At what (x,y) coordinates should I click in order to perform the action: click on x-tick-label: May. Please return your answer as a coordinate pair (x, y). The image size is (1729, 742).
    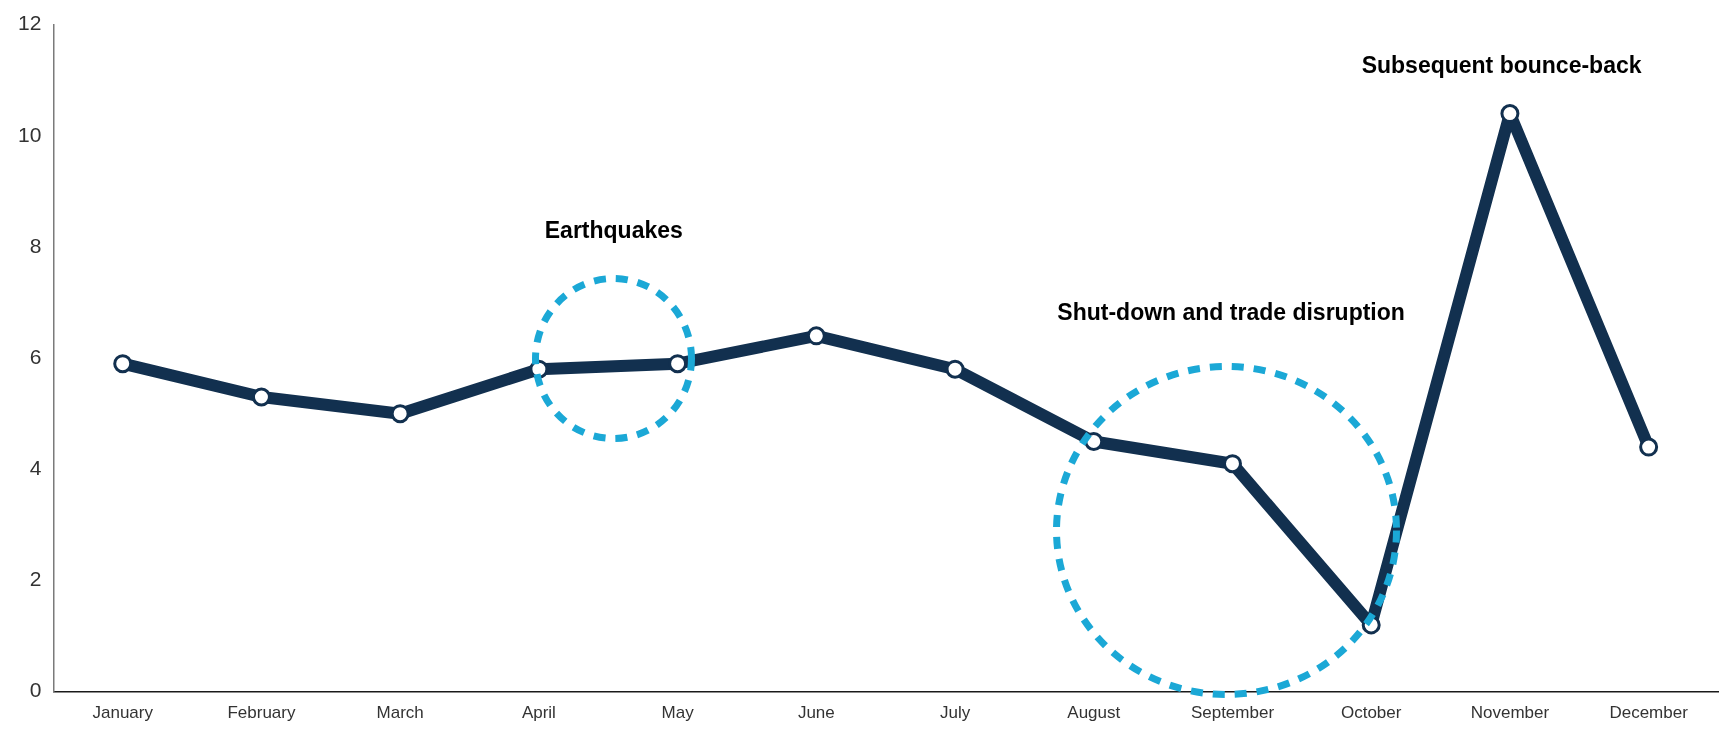
    Looking at the image, I should click on (678, 713).